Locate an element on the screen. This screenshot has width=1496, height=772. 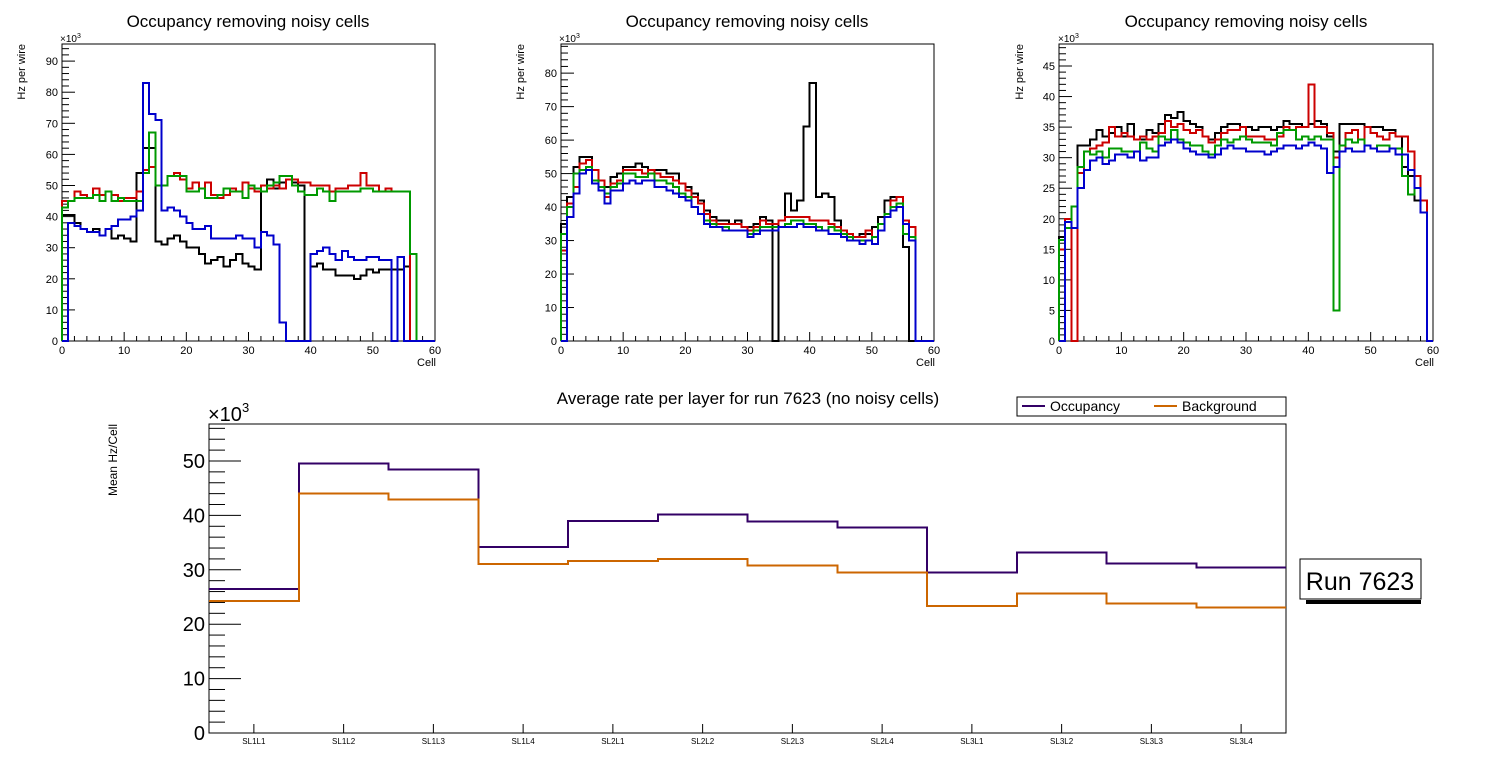
legend-occupancy-label: Occupancy is located at coordinates (1085, 406).